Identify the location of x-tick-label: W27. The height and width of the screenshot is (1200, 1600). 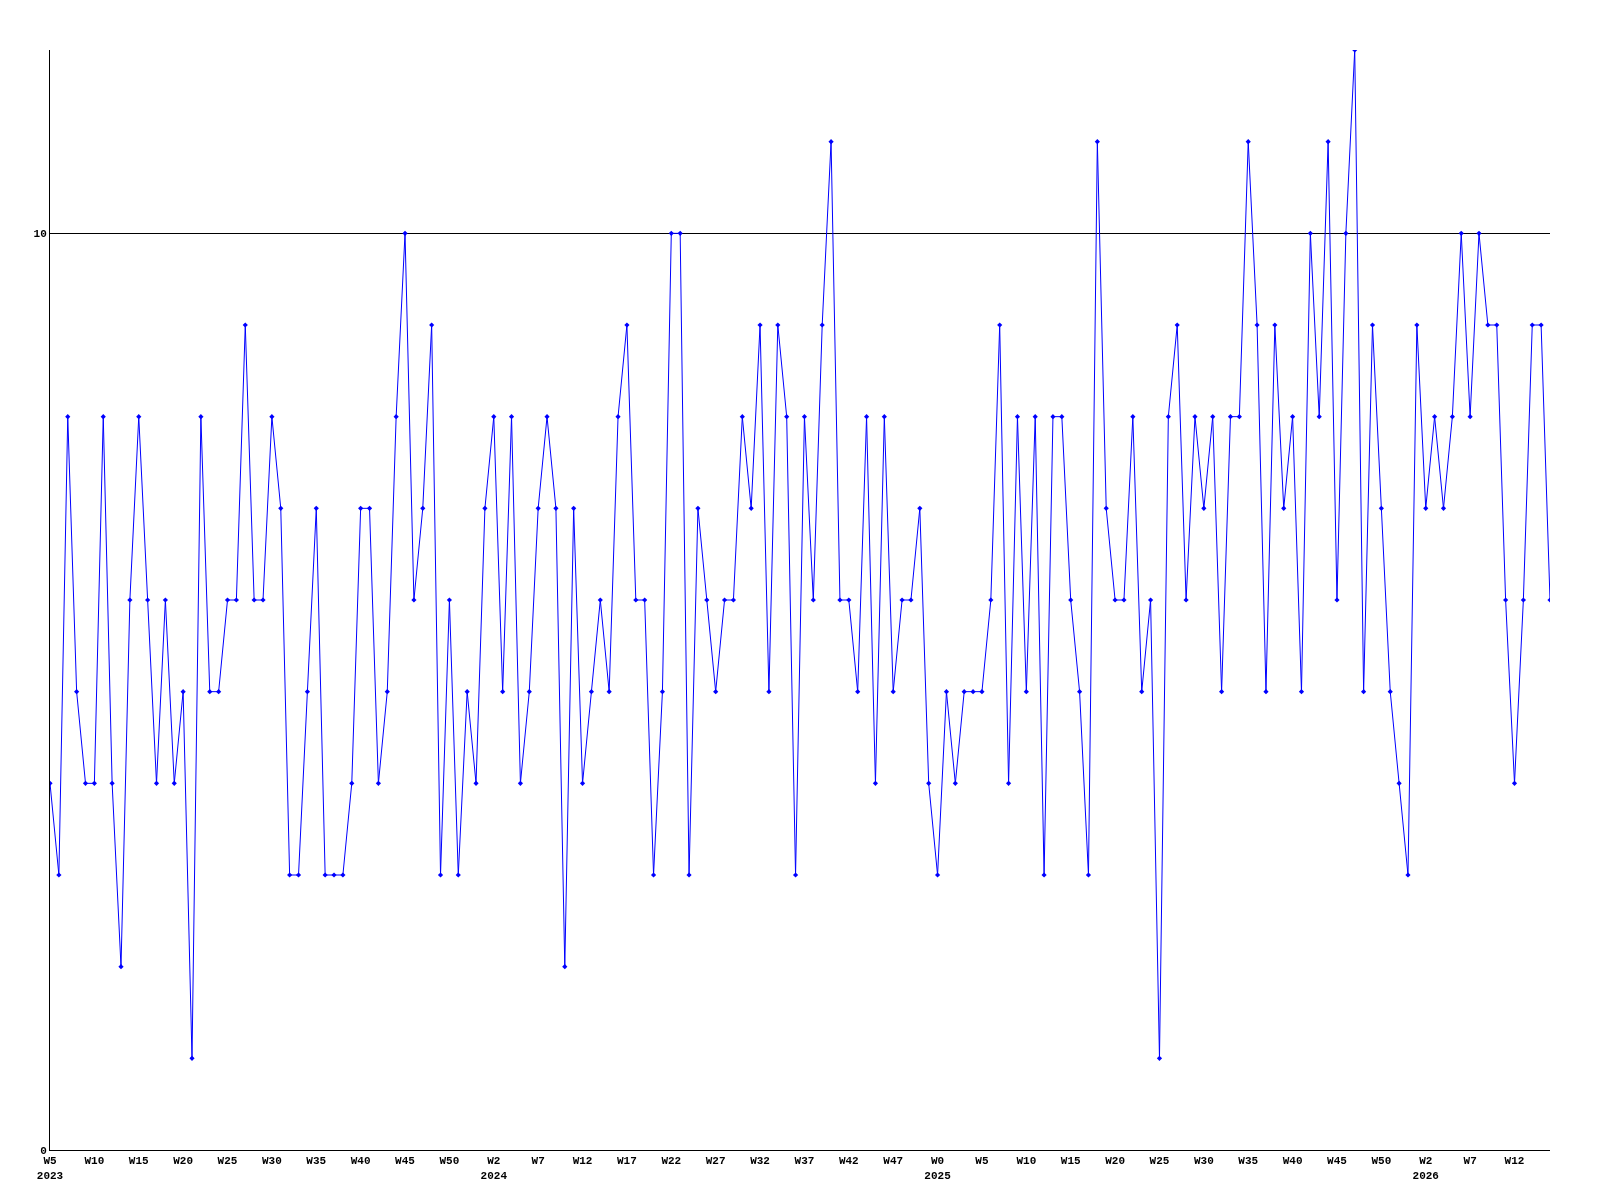
(715, 1161).